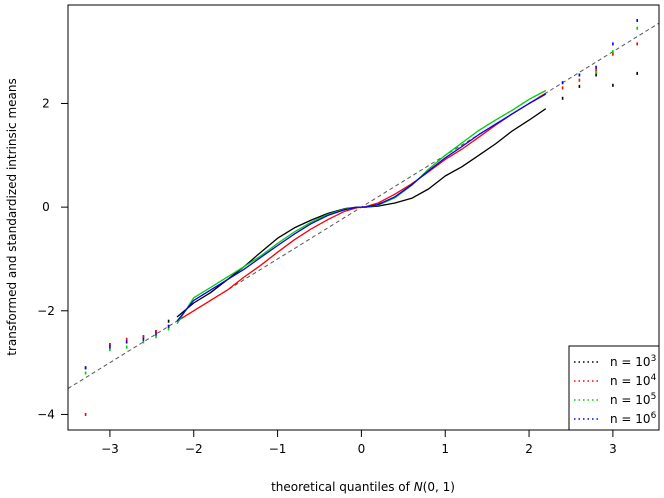  I want to click on x-tick-label-1: −2, so click(194, 449).